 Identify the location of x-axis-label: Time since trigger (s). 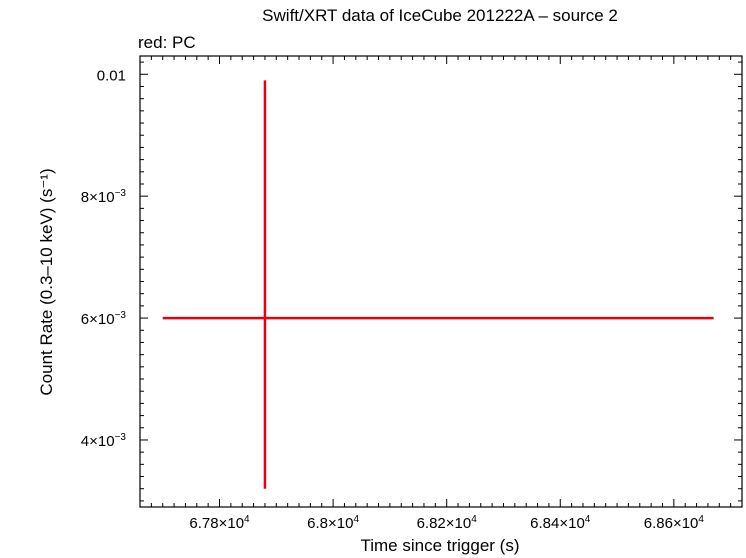
(440, 545).